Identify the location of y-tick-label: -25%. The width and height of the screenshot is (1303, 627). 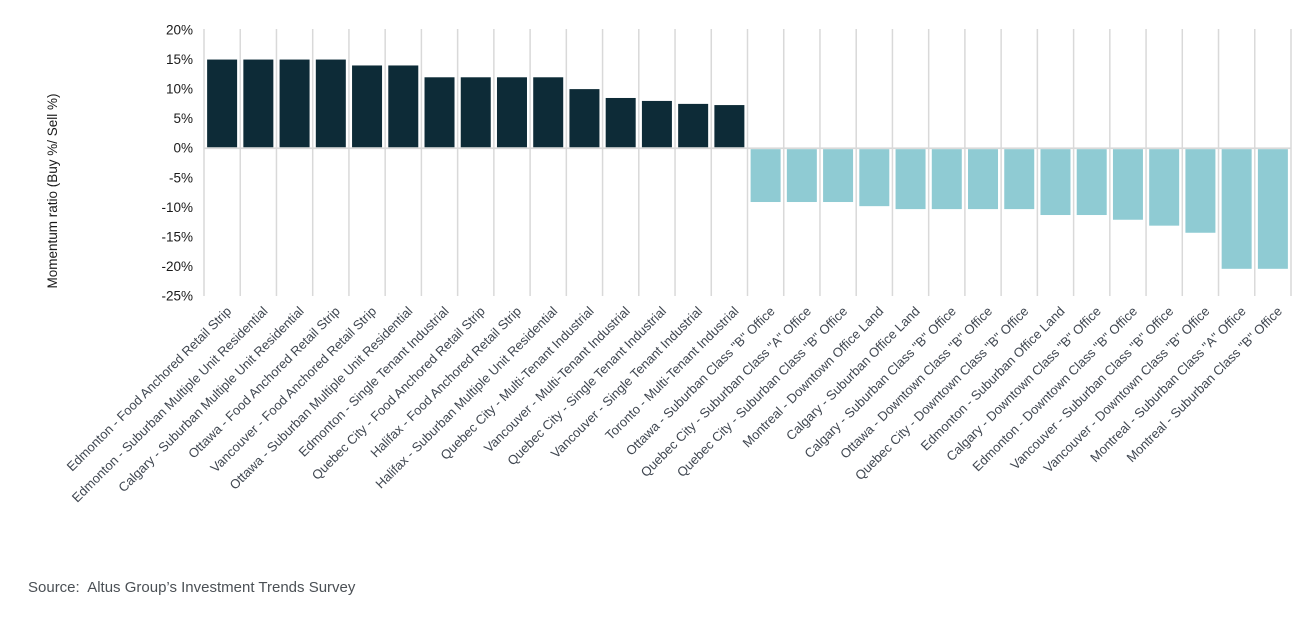
(177, 296).